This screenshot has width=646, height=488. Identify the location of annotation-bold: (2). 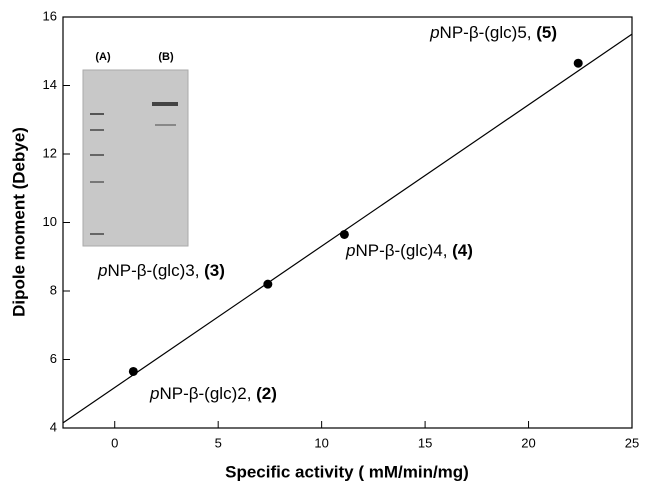
(266, 393).